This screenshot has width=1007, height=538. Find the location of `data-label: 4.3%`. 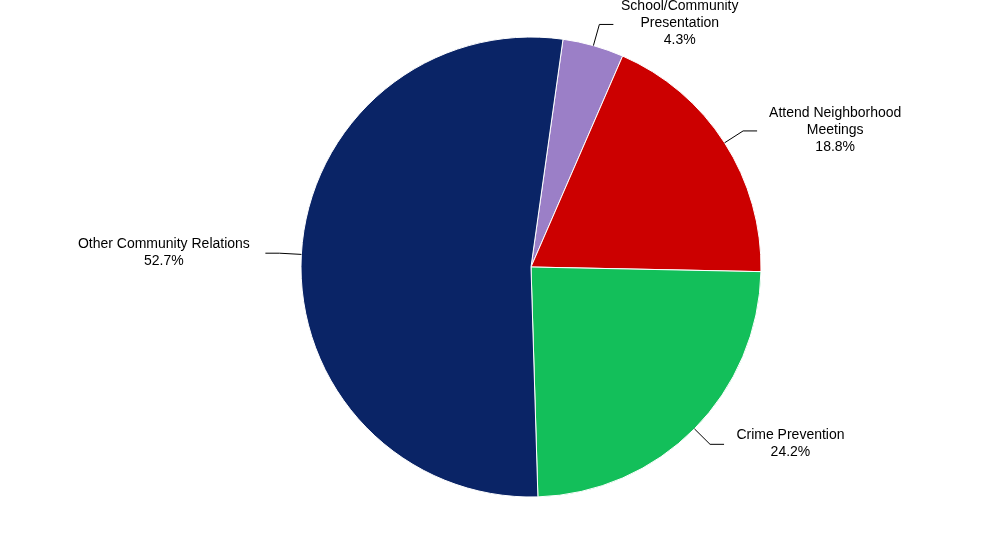

data-label: 4.3% is located at coordinates (679, 39).